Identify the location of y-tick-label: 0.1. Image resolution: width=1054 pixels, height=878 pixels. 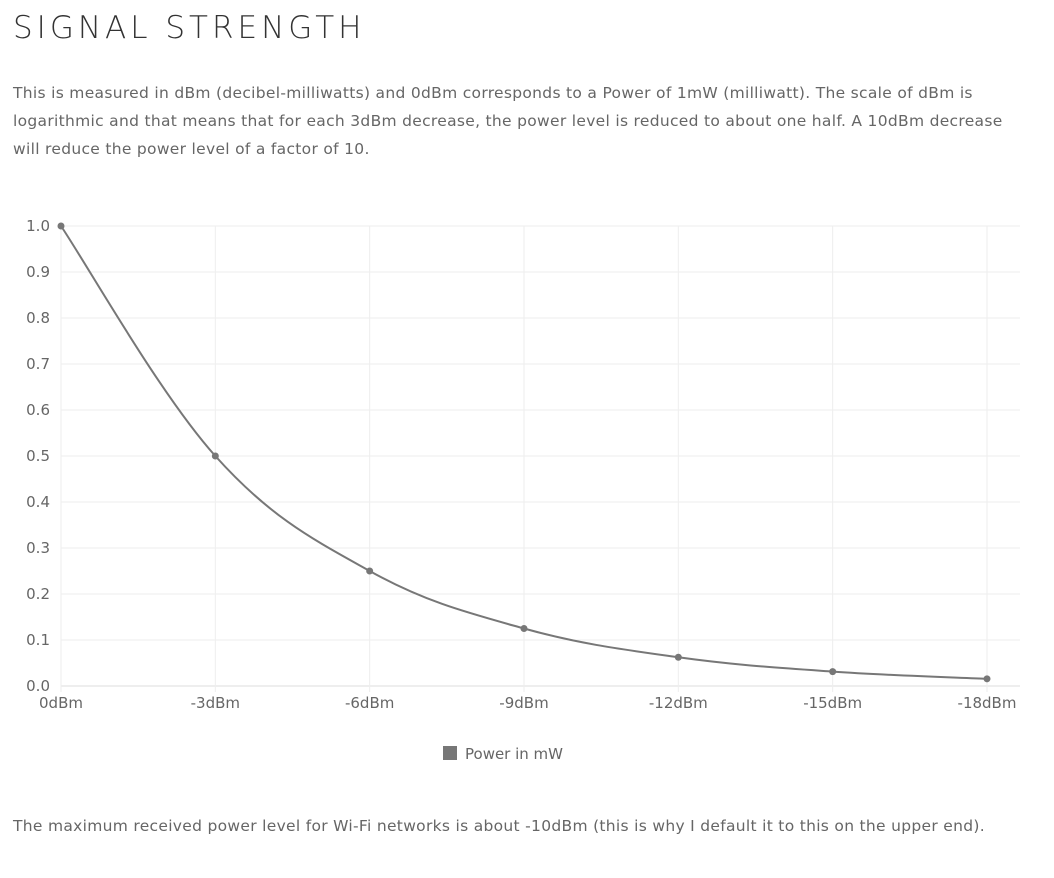
(38, 640).